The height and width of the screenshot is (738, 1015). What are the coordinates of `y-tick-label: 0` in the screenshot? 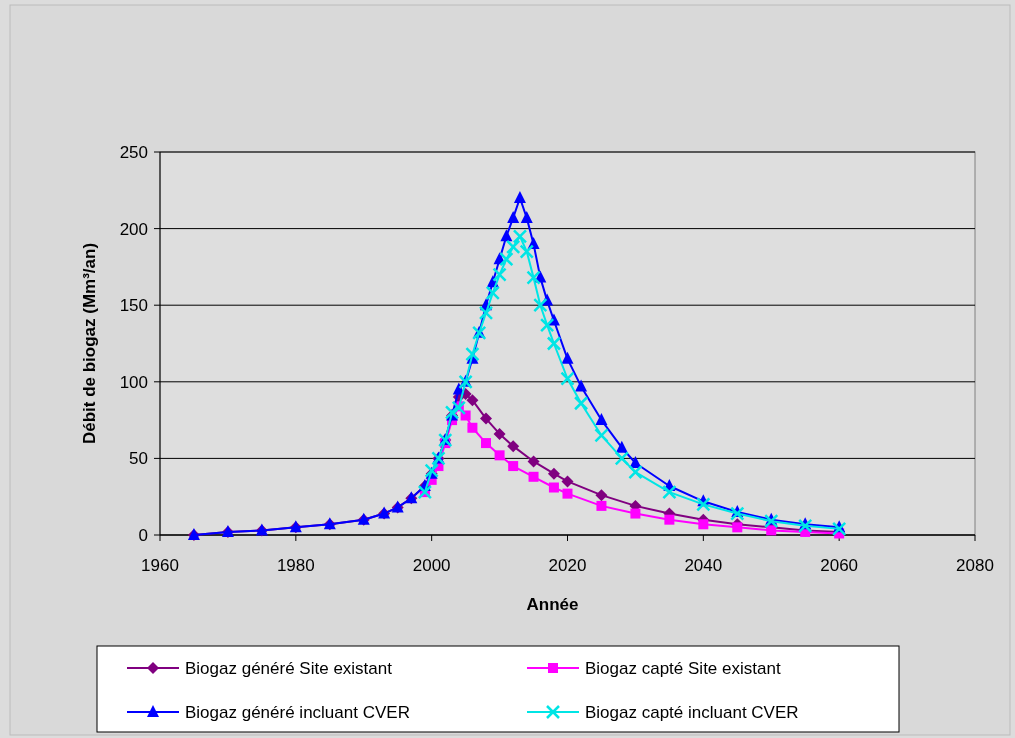 It's located at (143, 535).